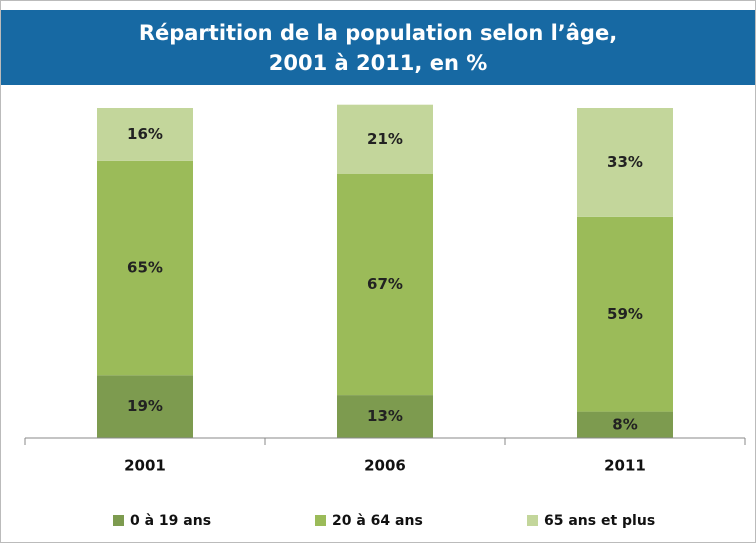  I want to click on x-tick-label: 2006, so click(385, 466).